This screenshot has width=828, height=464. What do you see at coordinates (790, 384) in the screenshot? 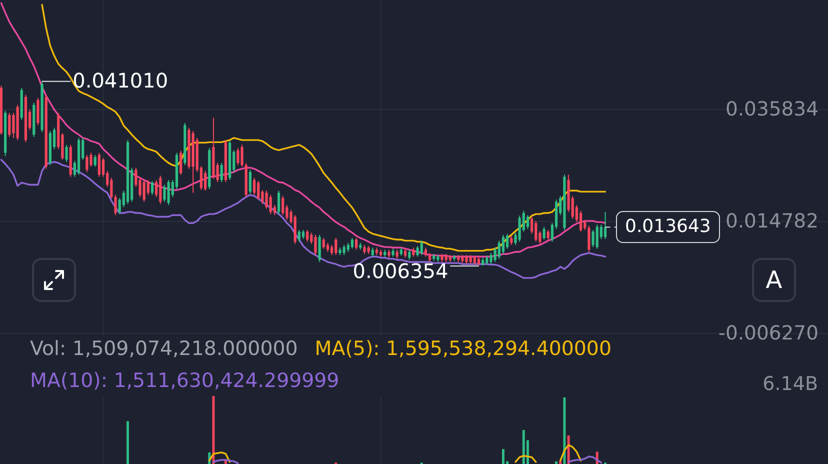
I see `text: 6.14B` at bounding box center [790, 384].